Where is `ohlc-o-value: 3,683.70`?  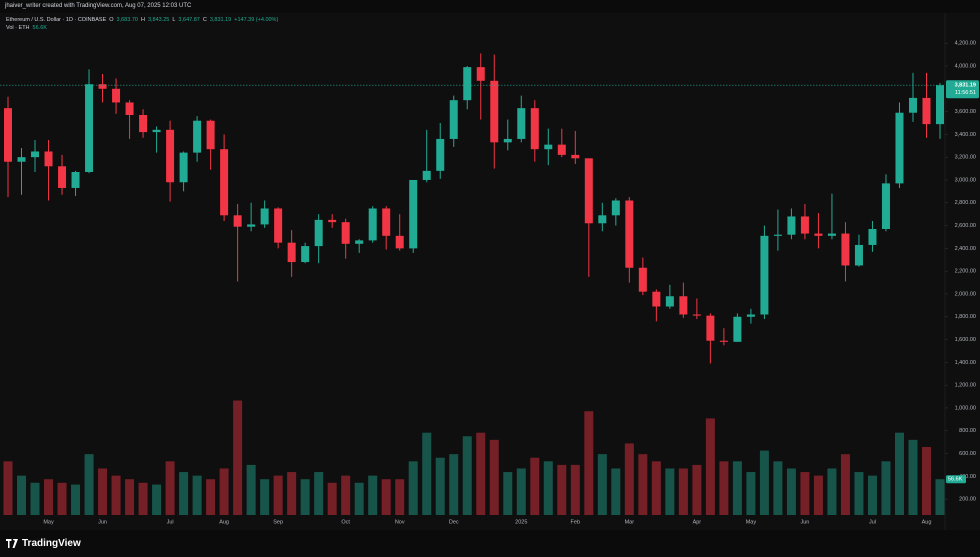
ohlc-o-value: 3,683.70 is located at coordinates (127, 20).